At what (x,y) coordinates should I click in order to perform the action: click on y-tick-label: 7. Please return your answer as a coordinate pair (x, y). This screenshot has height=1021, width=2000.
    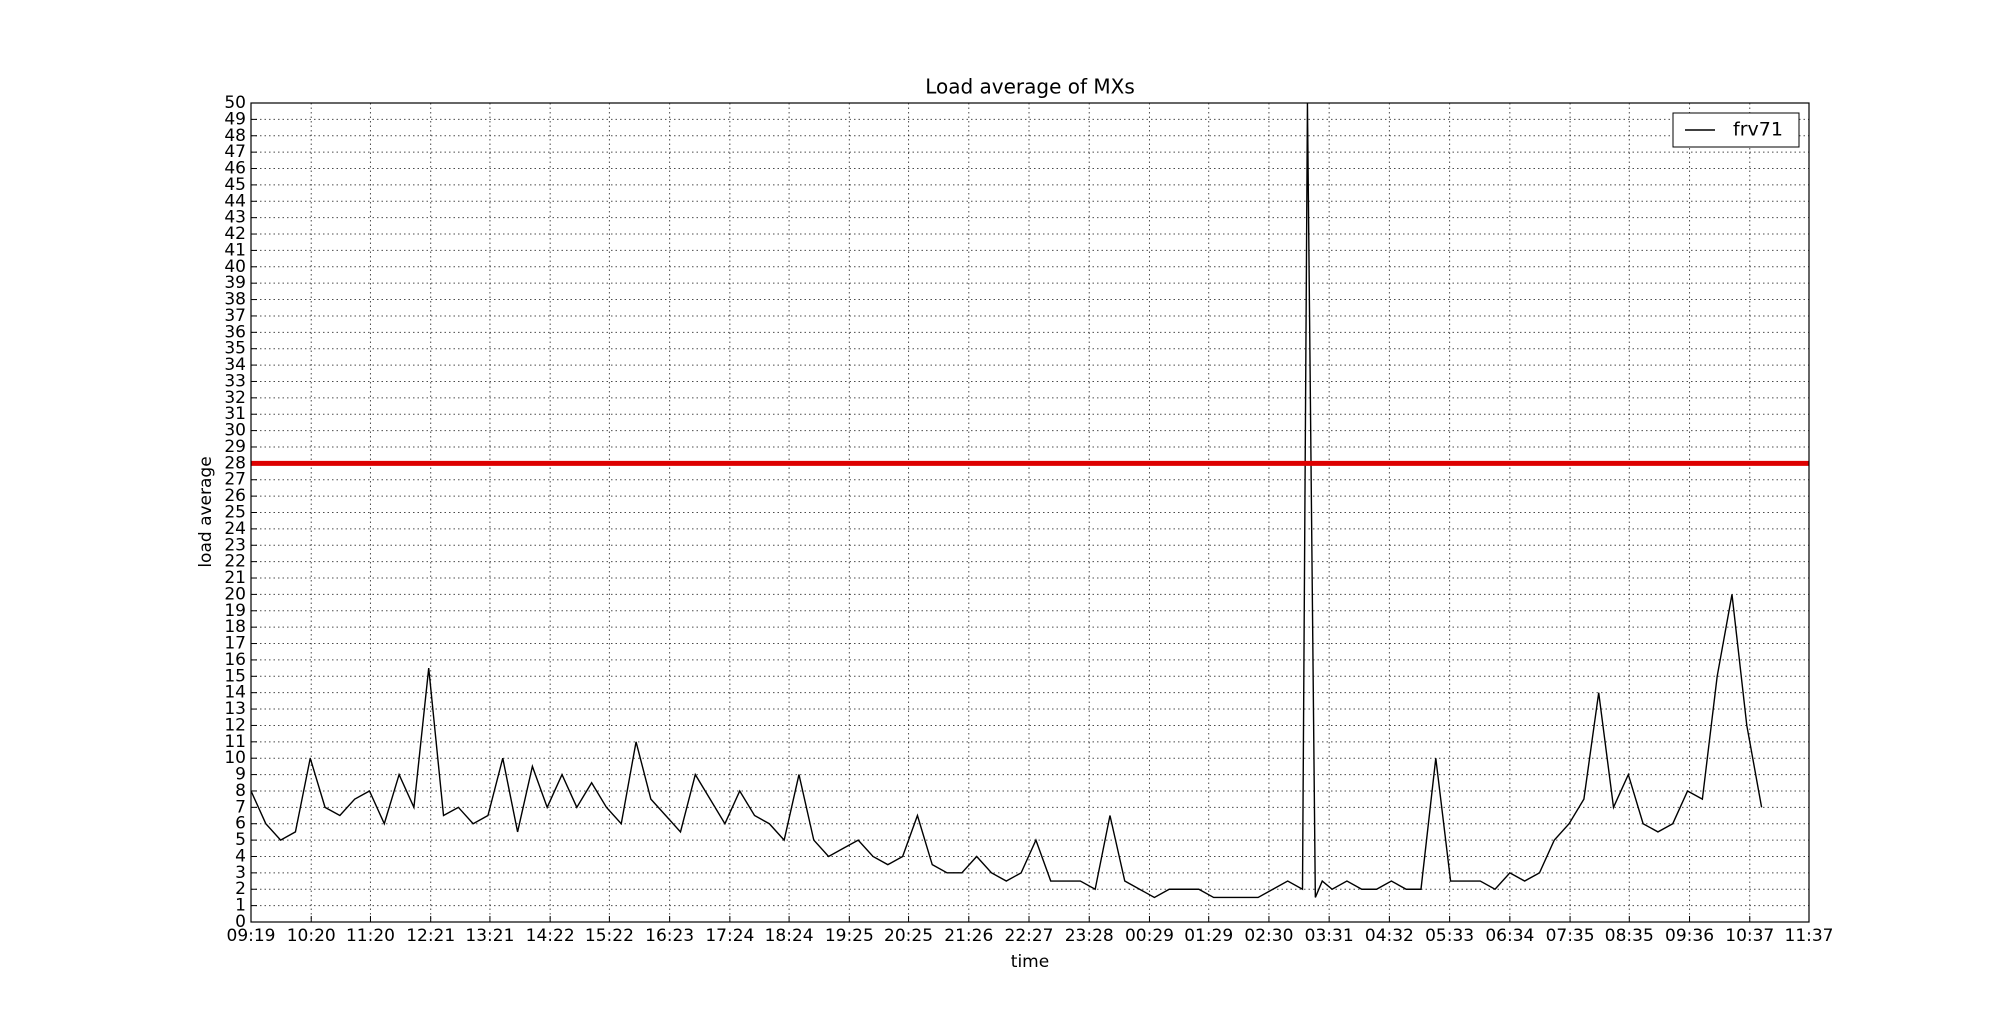
    Looking at the image, I should click on (240, 807).